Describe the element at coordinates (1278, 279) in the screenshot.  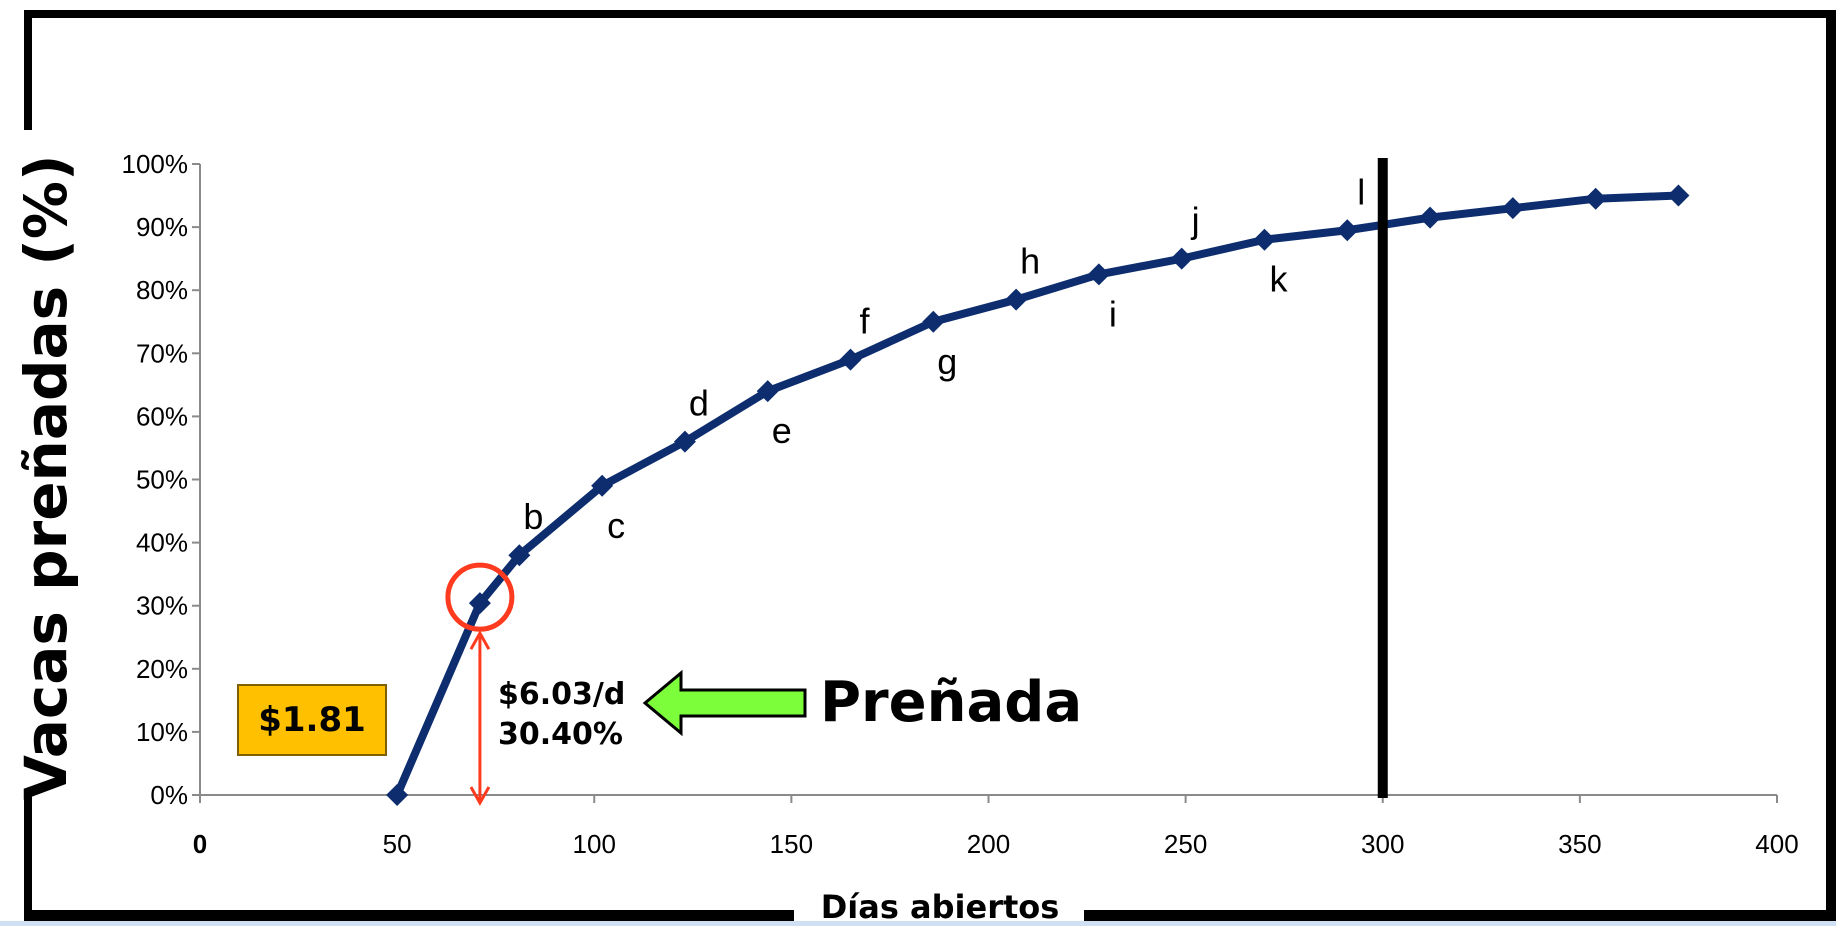
I see `point-label-k: k` at that location.